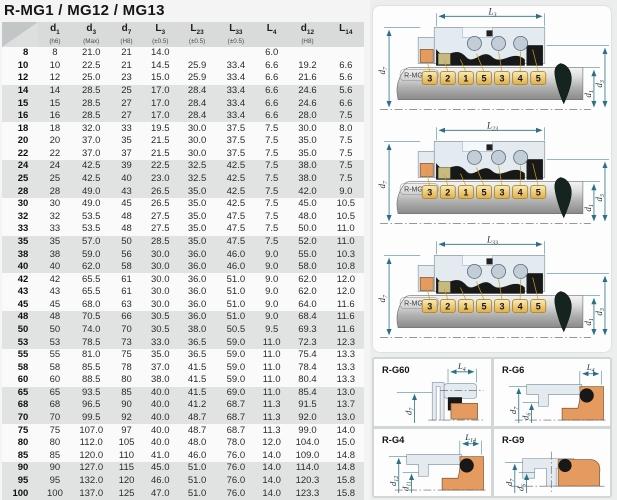  What do you see at coordinates (513, 370) in the screenshot?
I see `seat-label: R-G6` at bounding box center [513, 370].